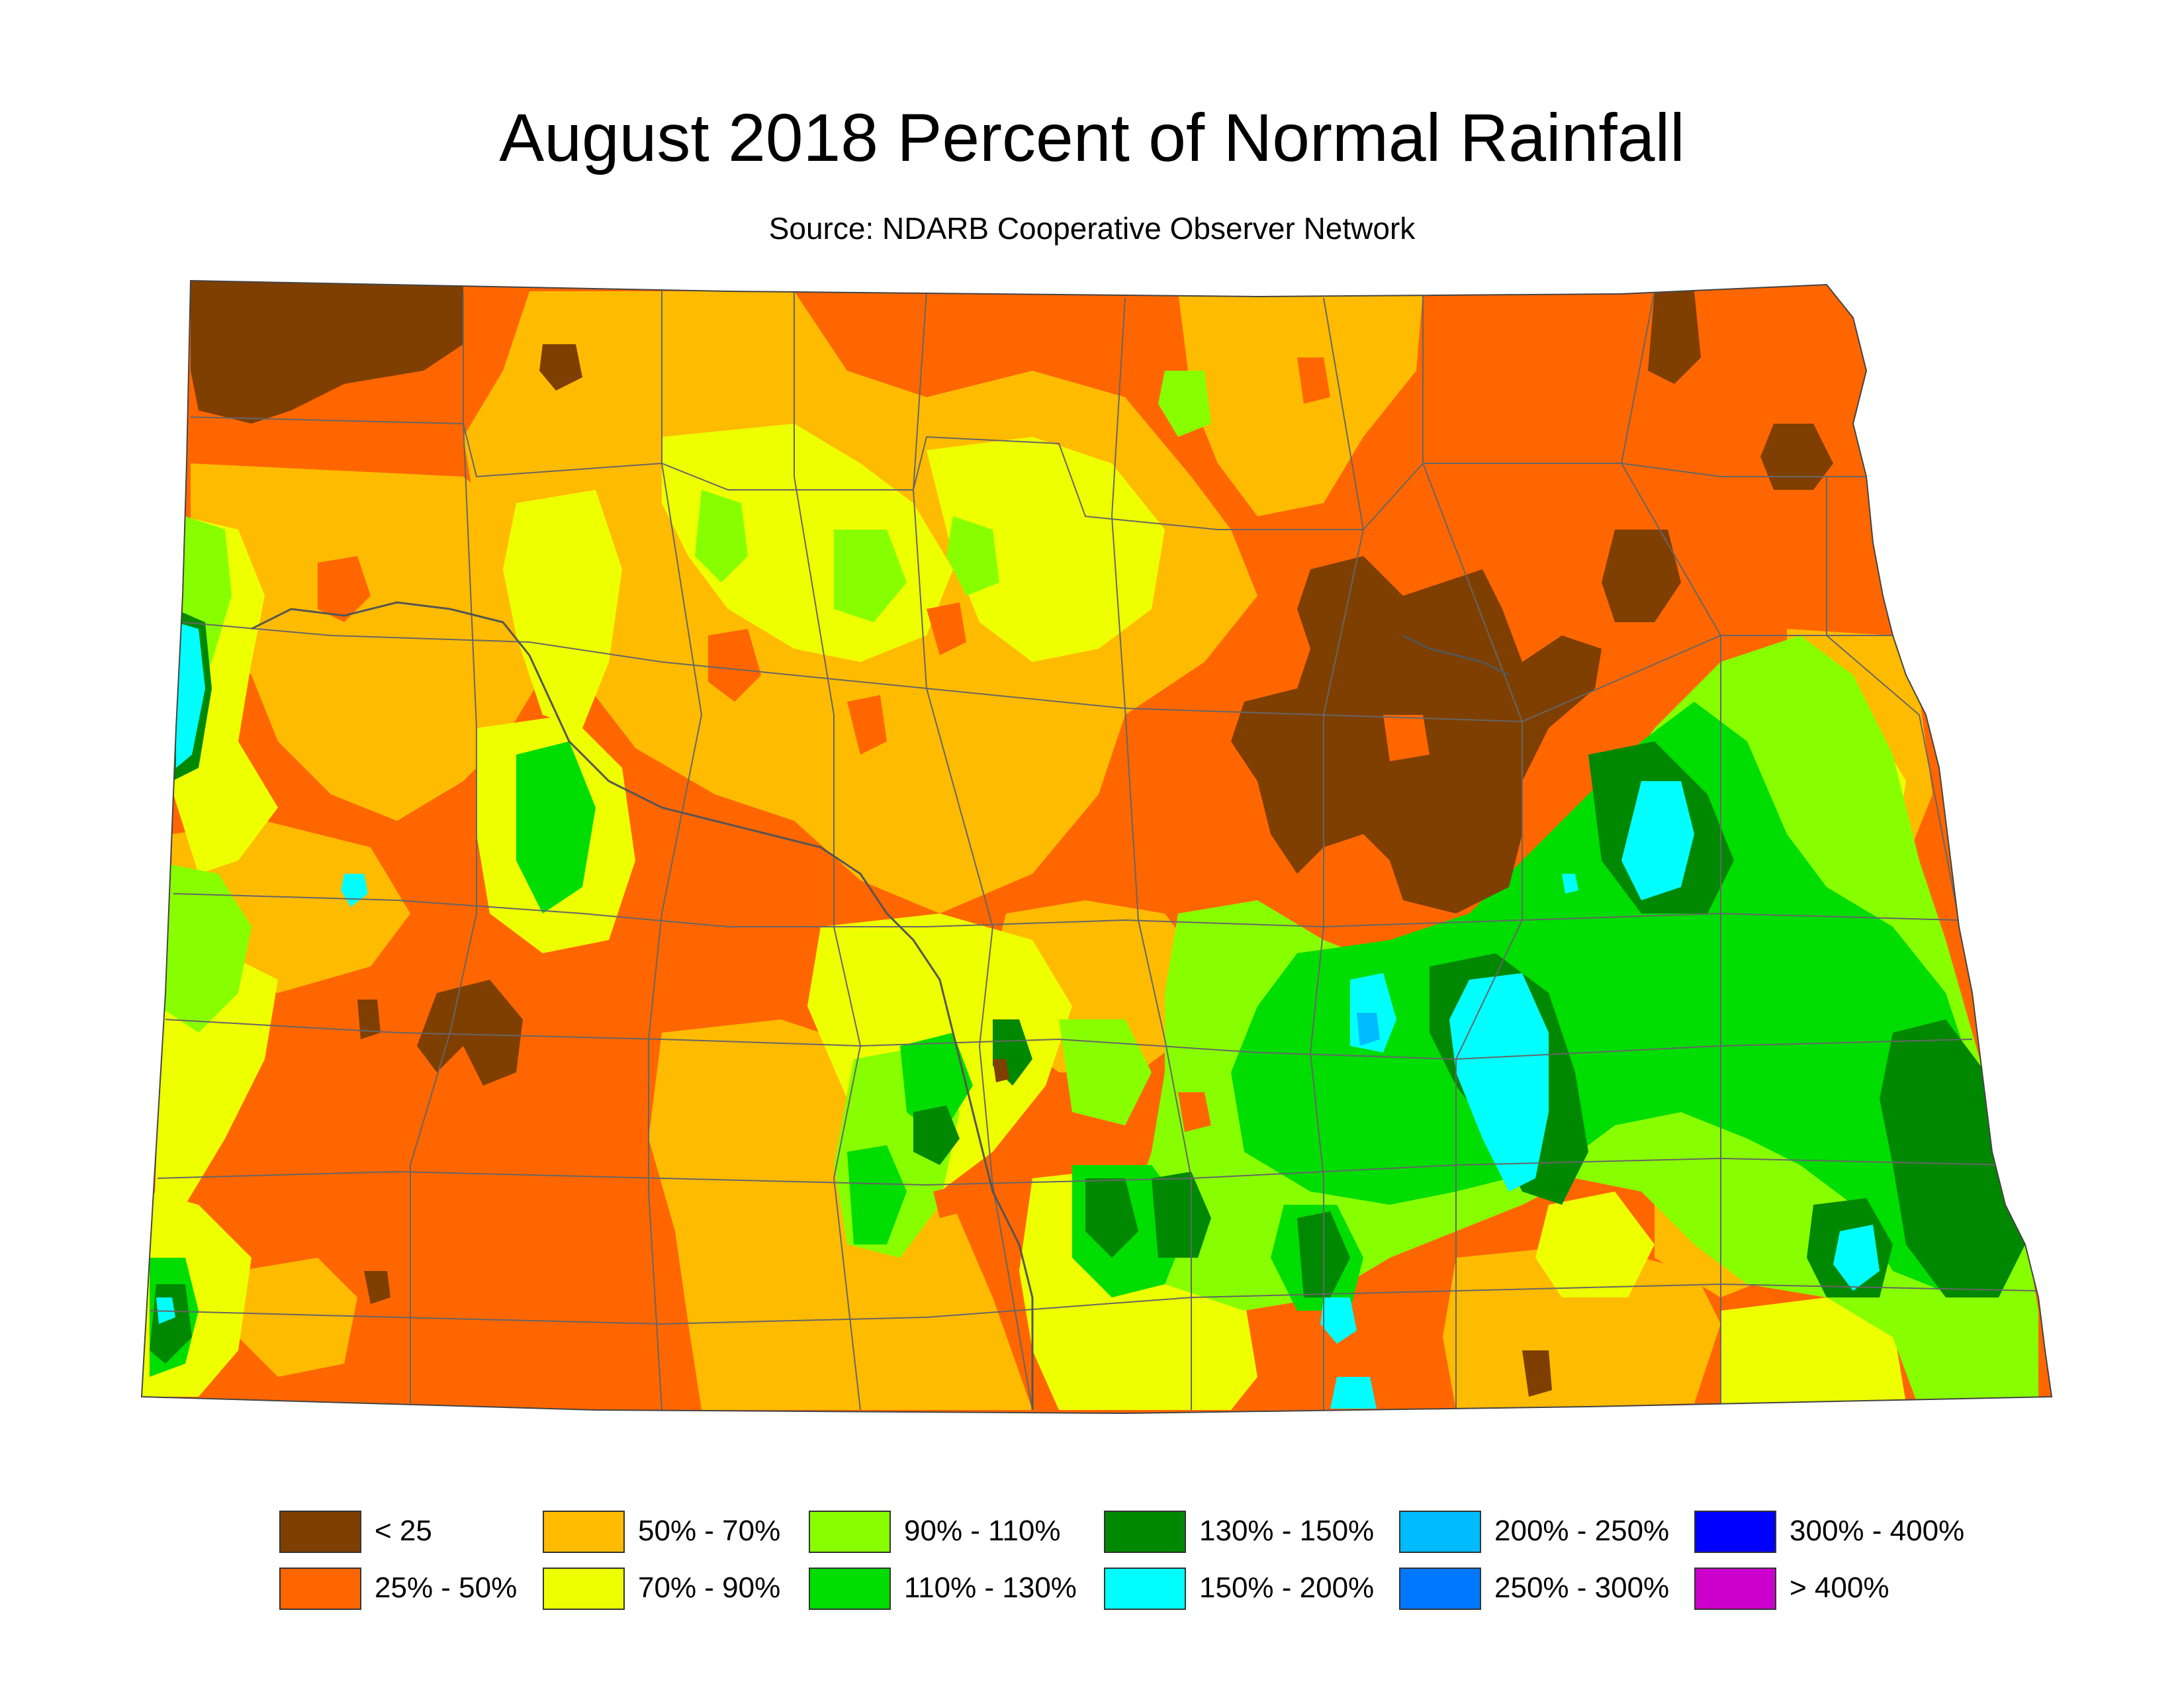 The image size is (2184, 1688). Describe the element at coordinates (1092, 137) in the screenshot. I see `map-title: August 2018 Percent of Normal Rainfall` at that location.